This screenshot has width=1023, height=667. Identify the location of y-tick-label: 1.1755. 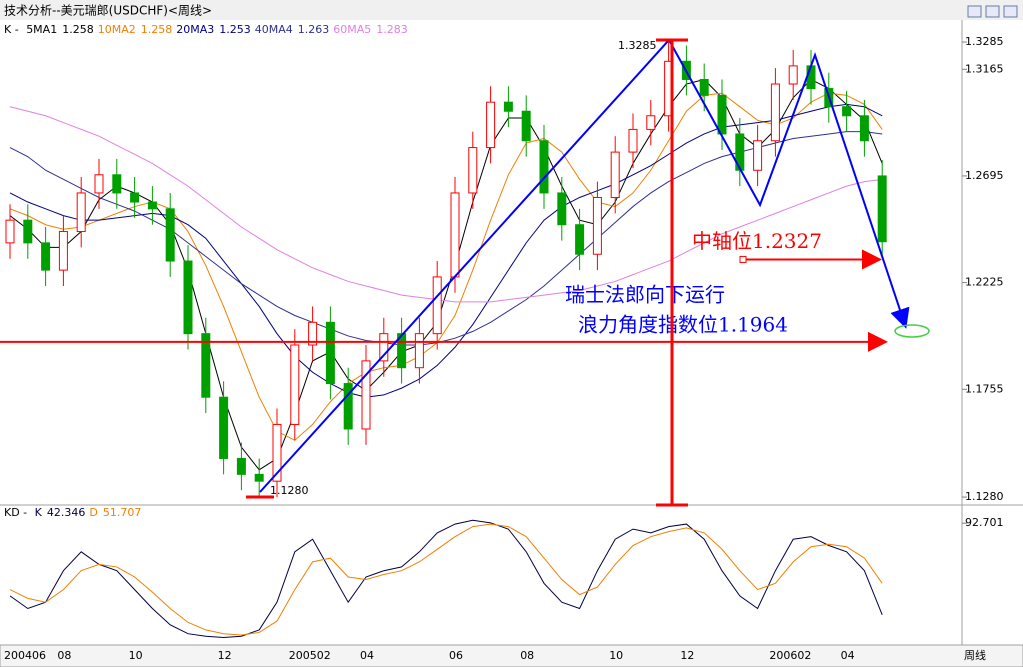
(984, 388).